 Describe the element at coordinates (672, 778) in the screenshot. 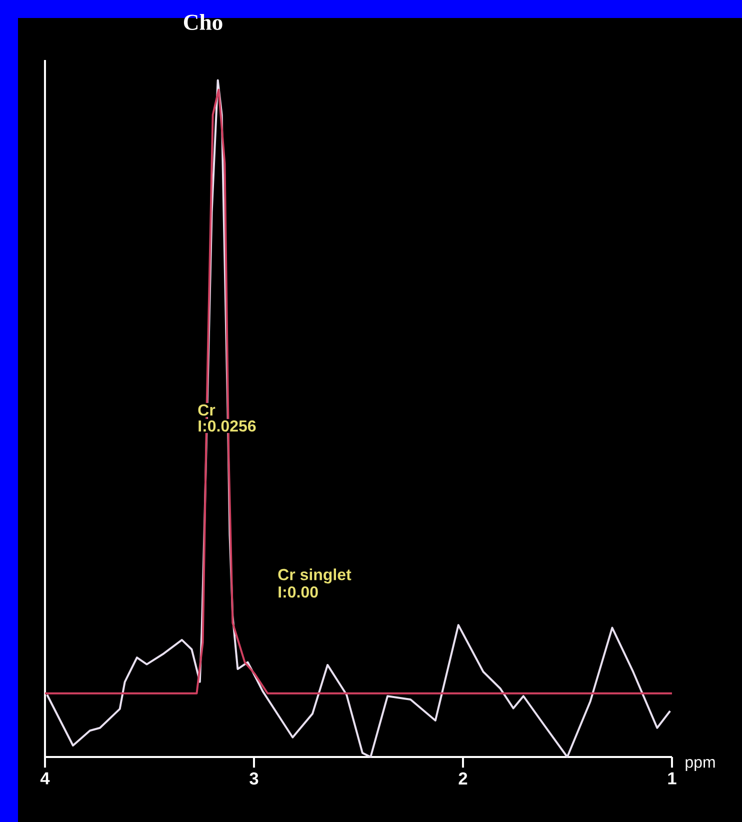

I see `x-tick-label: 1` at that location.